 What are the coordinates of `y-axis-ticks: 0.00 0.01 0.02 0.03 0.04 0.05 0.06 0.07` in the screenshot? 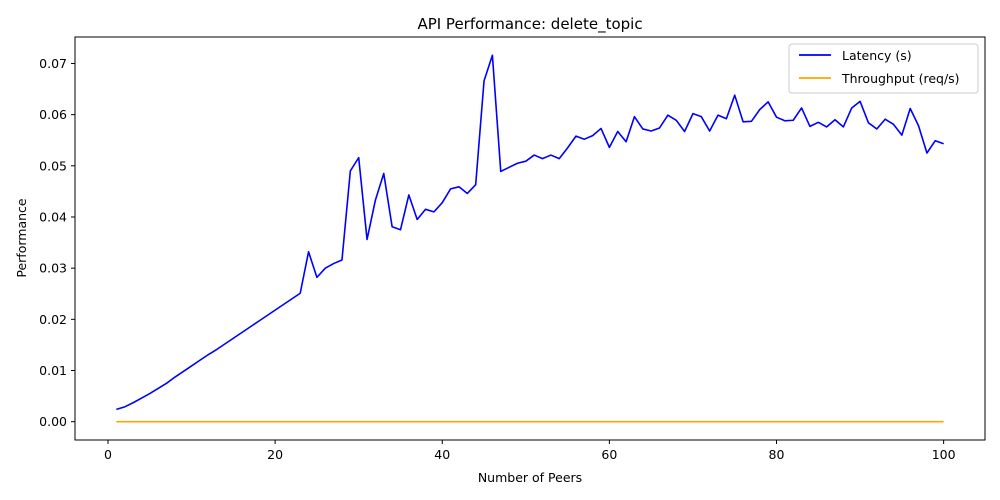 It's located at (57, 242).